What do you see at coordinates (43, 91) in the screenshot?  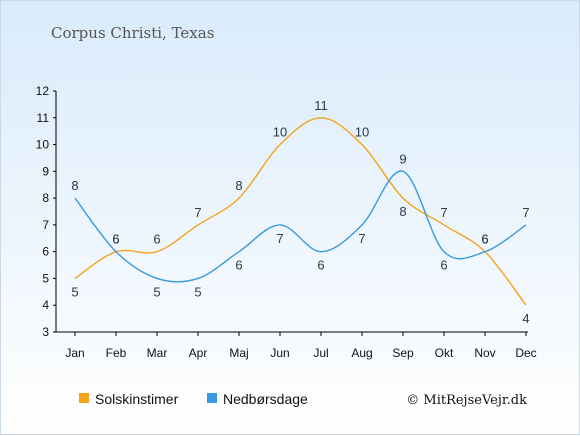 I see `y-tick-label: 12` at bounding box center [43, 91].